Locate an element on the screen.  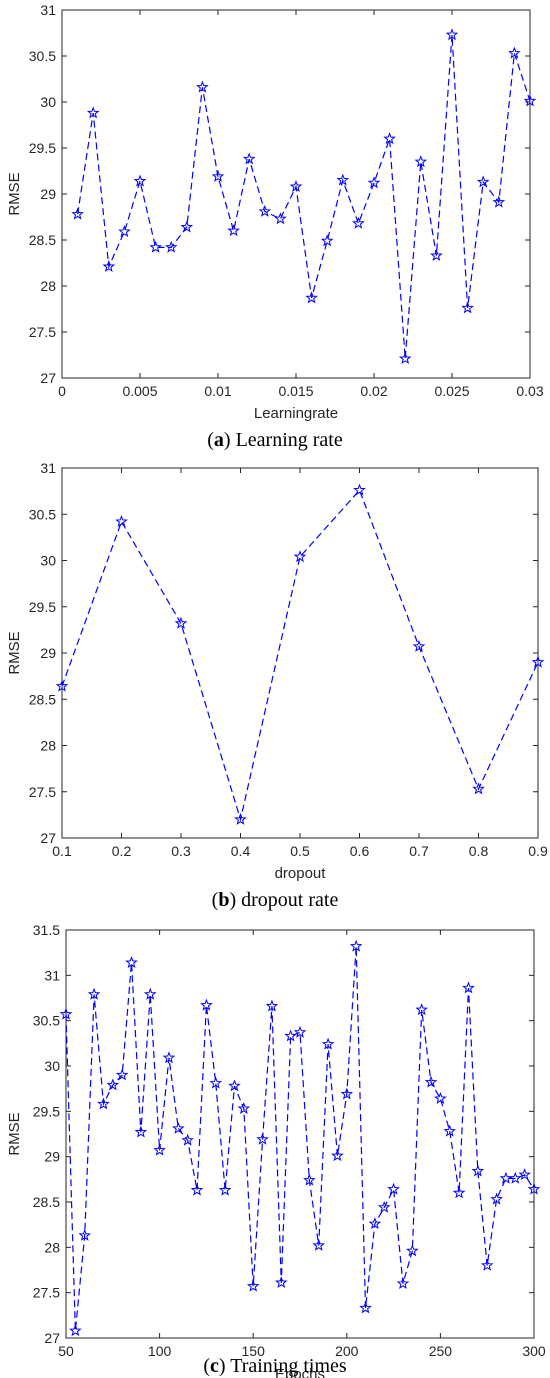
panel-b-x-tick-label: 0.7 is located at coordinates (419, 851).